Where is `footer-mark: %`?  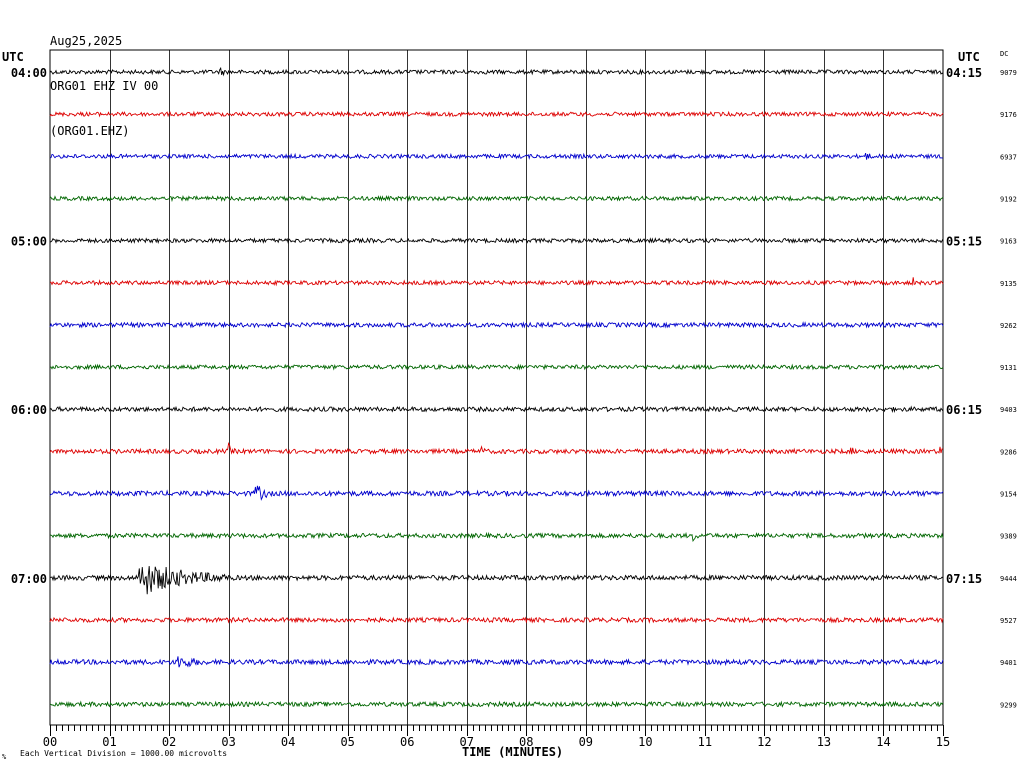 footer-mark: % is located at coordinates (4, 757).